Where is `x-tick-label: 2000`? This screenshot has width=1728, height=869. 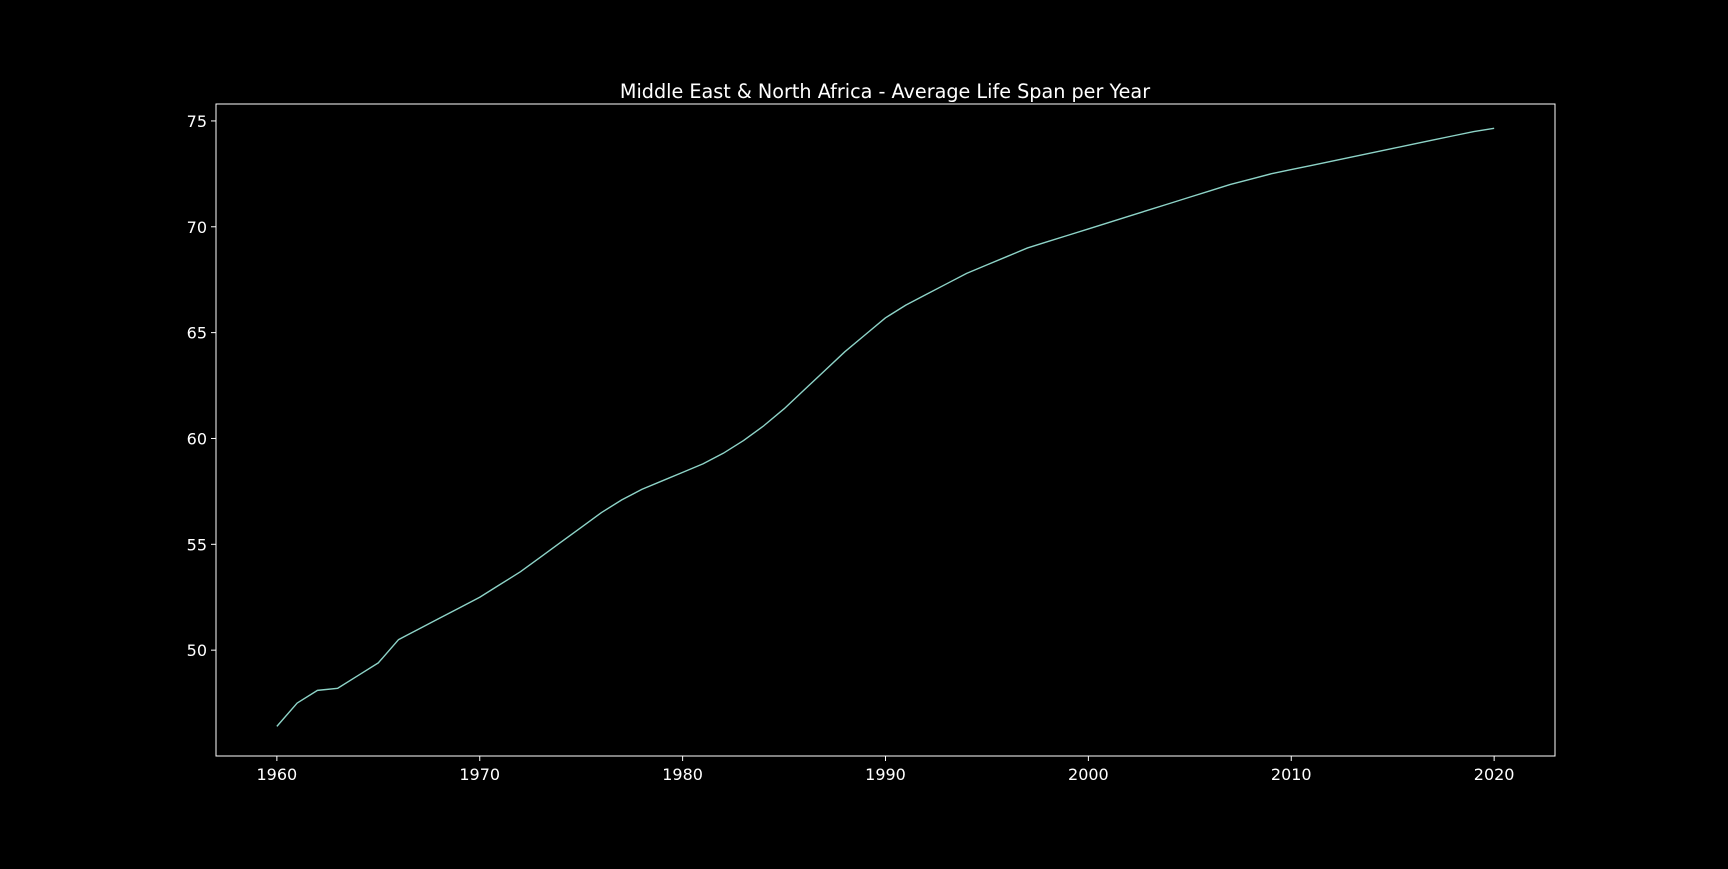 x-tick-label: 2000 is located at coordinates (1088, 774).